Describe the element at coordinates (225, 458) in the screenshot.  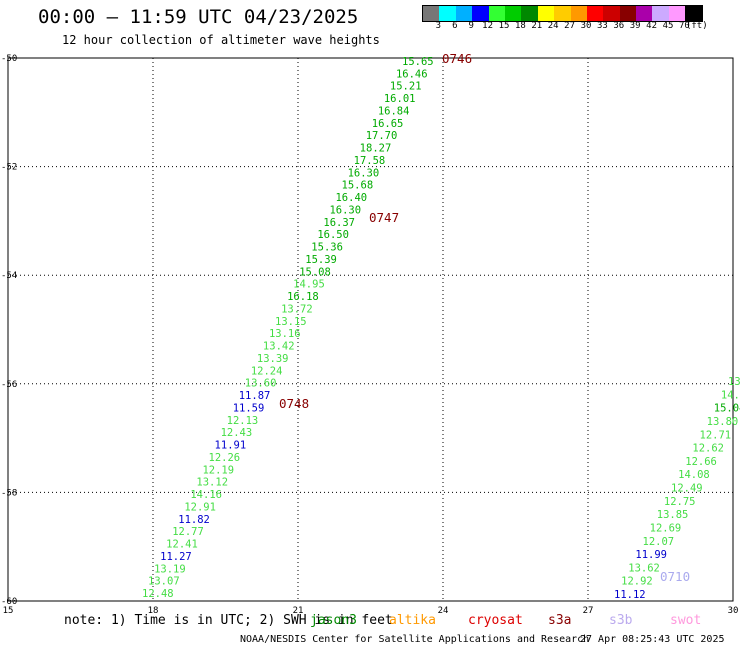
I see `wave-height-label: 12.26` at that location.